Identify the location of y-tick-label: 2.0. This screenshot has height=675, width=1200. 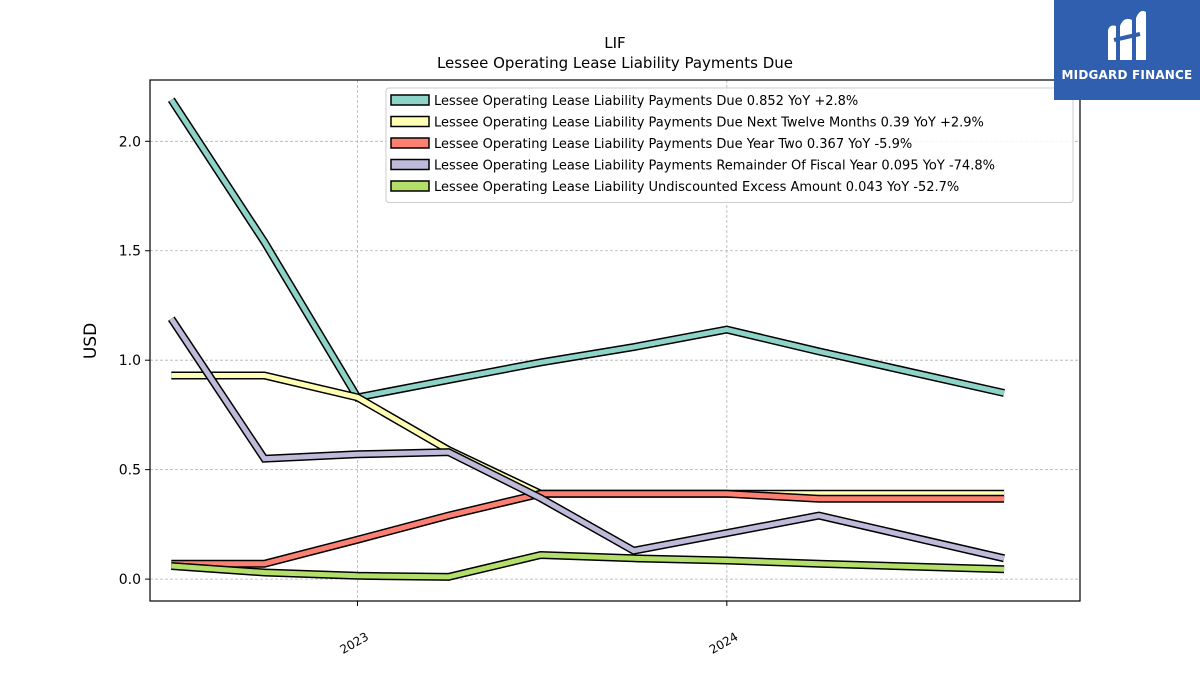
(130, 142).